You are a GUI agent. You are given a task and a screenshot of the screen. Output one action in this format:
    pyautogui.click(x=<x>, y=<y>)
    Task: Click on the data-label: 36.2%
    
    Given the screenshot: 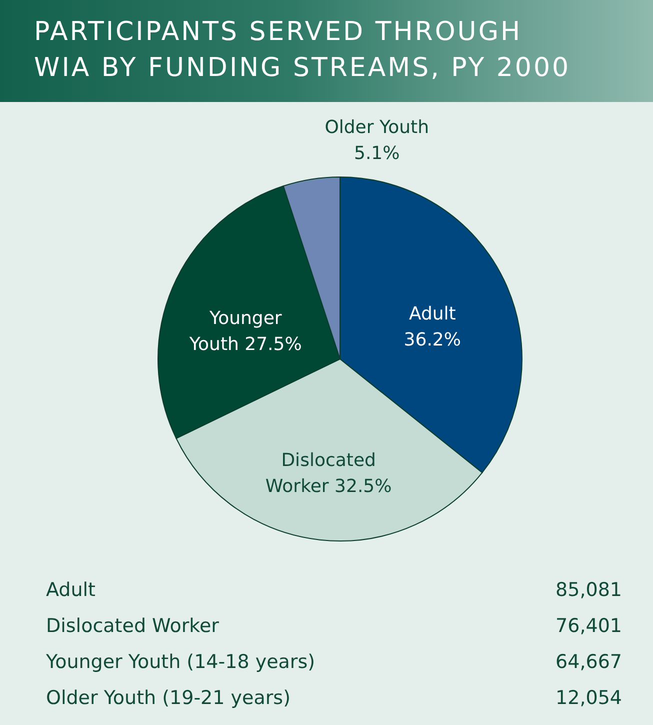 What is the action you would take?
    pyautogui.click(x=432, y=340)
    